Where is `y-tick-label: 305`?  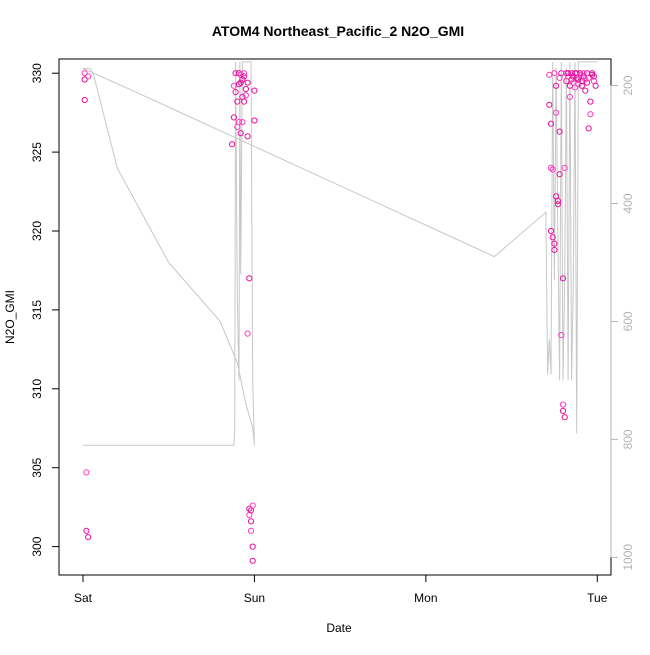 y-tick-label: 305 is located at coordinates (37, 467).